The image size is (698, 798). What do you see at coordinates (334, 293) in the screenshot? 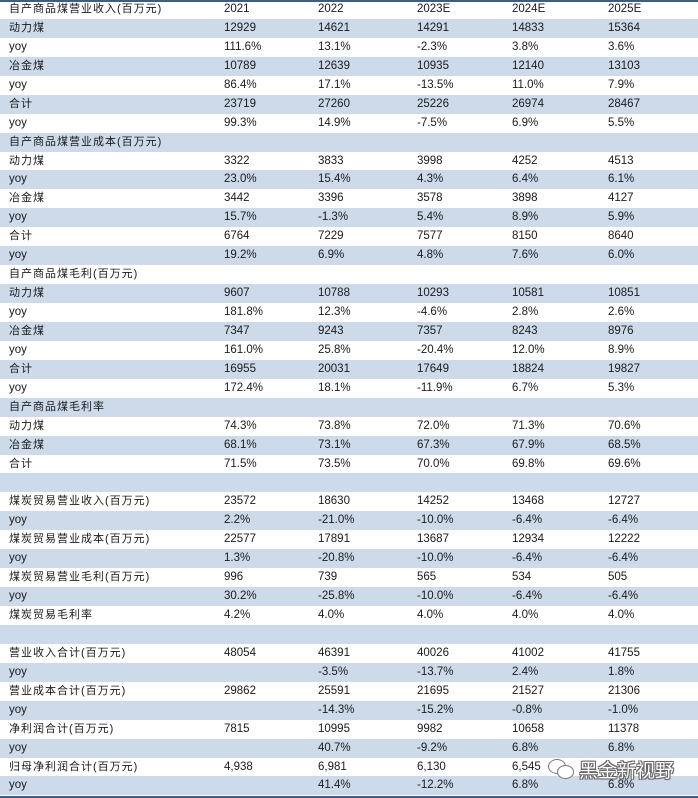
I see `table-cell: 10788` at bounding box center [334, 293].